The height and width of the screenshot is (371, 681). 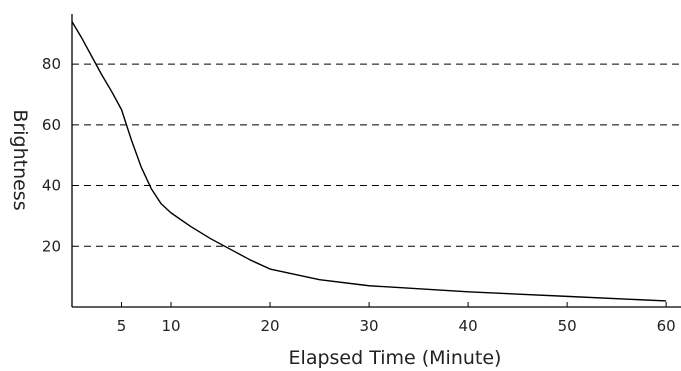 I want to click on x-tick-label: 5, so click(x=122, y=326).